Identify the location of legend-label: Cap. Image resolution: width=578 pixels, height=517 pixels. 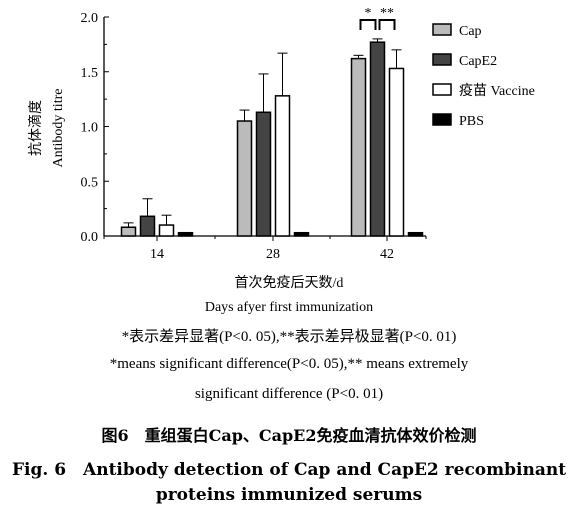
(470, 31).